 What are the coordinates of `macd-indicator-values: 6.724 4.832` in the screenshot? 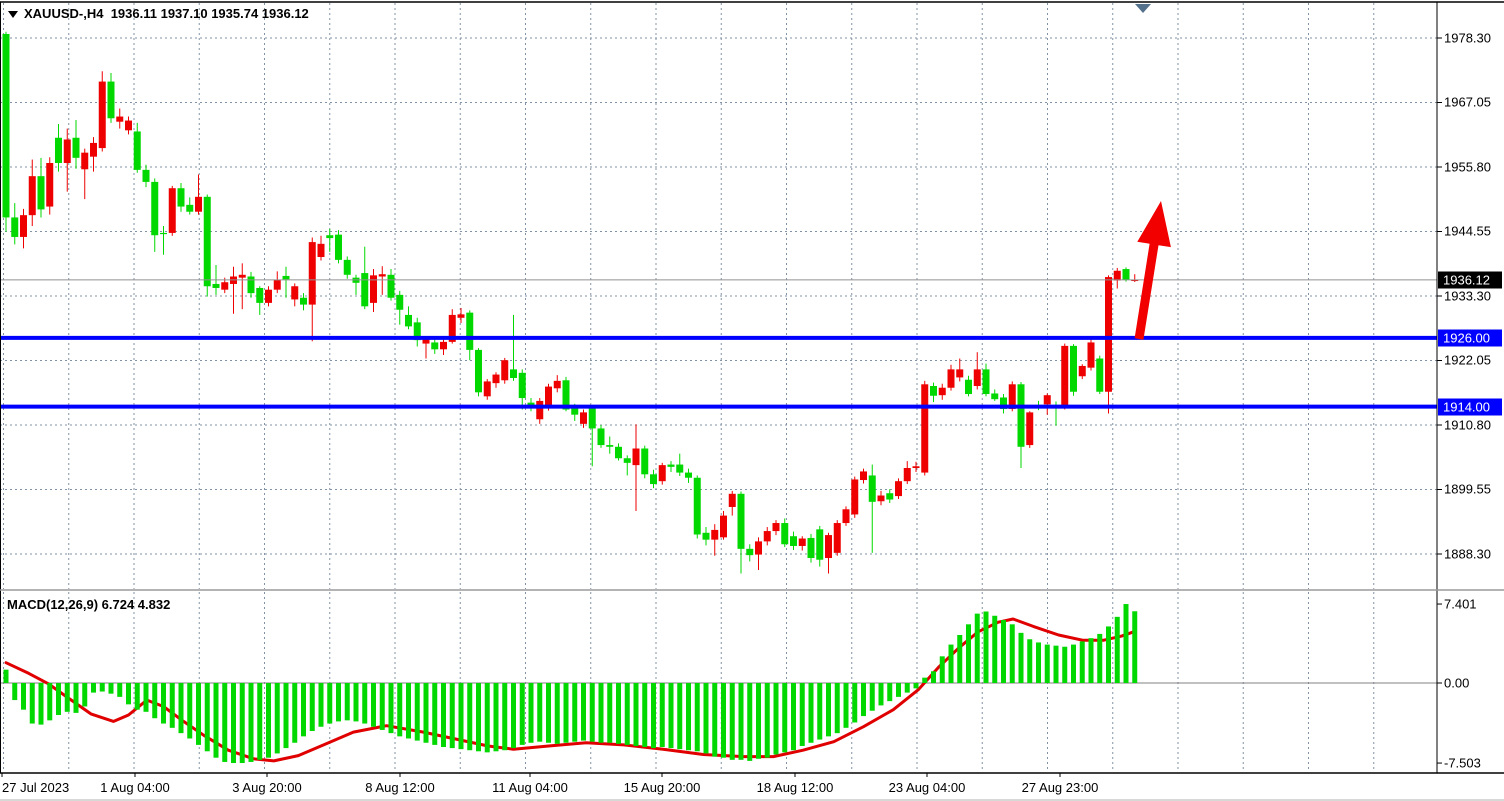 It's located at (136, 604).